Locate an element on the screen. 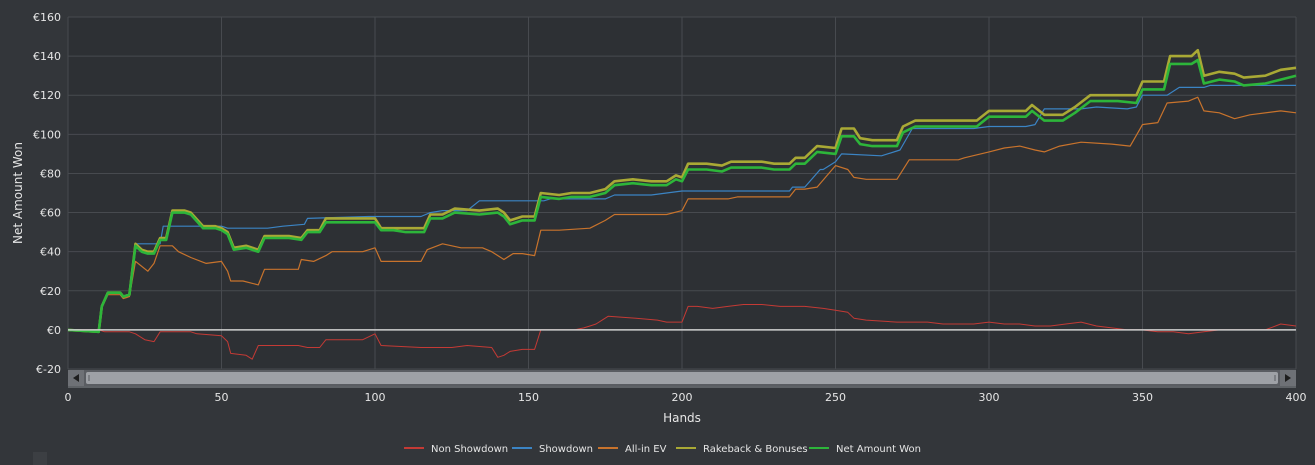 This screenshot has height=465, width=1315. x-axis-ticks: 0 50 100 150 200 250 300 350 400 is located at coordinates (686, 397).